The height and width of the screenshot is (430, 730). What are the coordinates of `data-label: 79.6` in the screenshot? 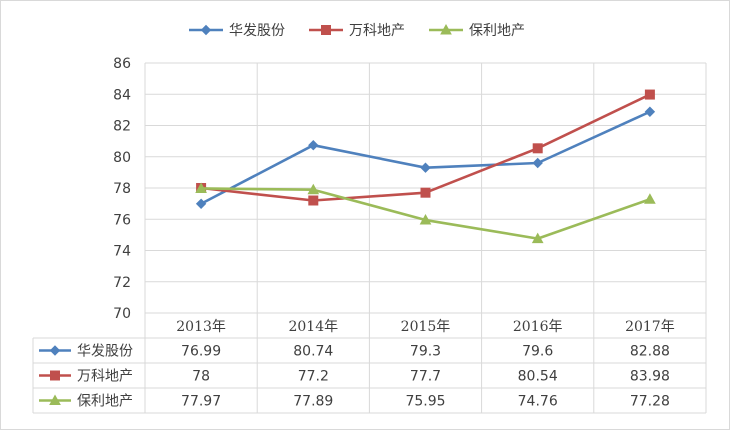 It's located at (537, 352).